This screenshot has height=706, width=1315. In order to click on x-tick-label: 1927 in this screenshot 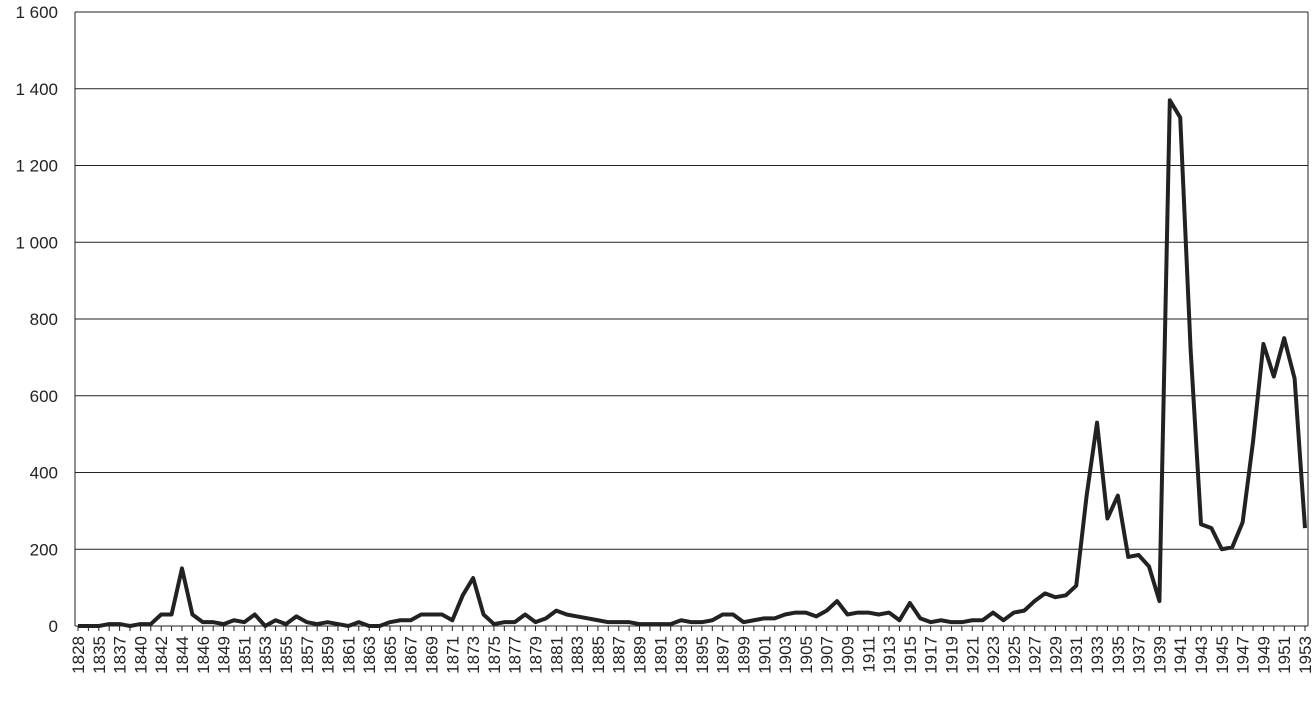, I will do `click(1035, 655)`.